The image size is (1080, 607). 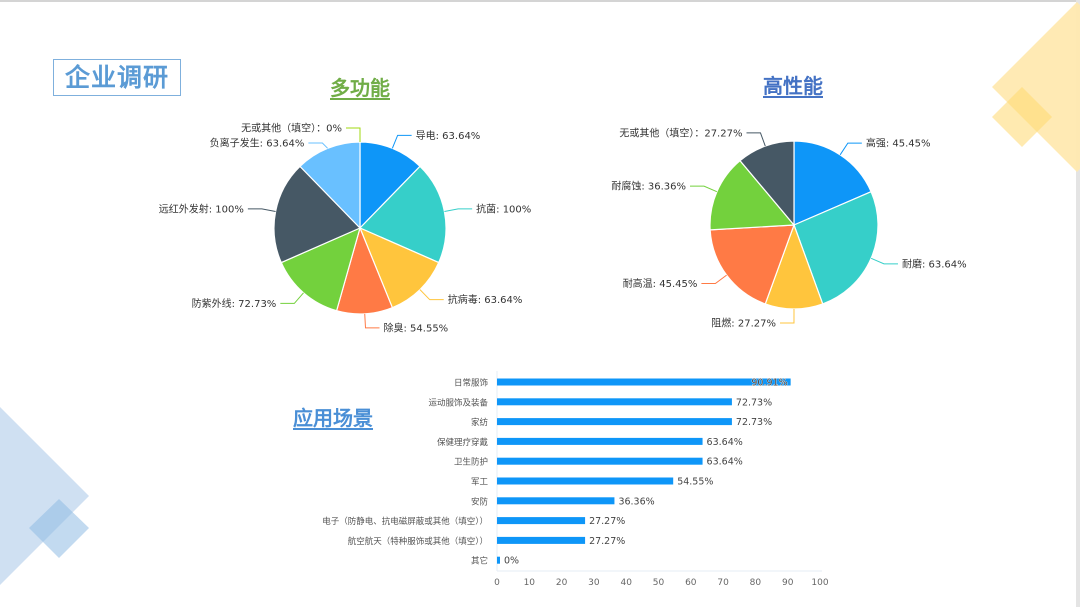 I want to click on x-tick-label: 30, so click(x=594, y=583).